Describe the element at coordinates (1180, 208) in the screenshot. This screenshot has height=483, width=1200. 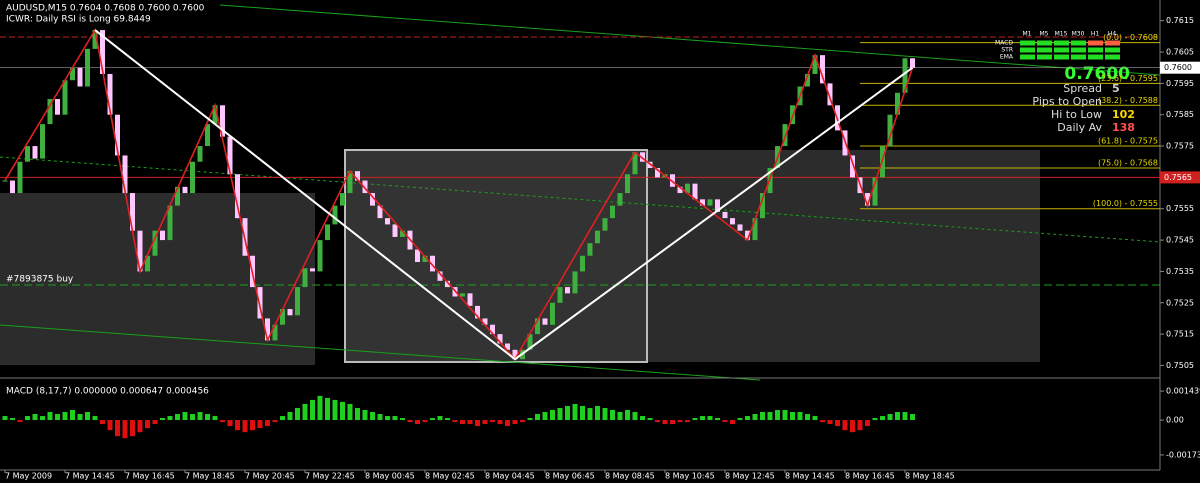
I see `y-tick-label: 0.7555` at that location.